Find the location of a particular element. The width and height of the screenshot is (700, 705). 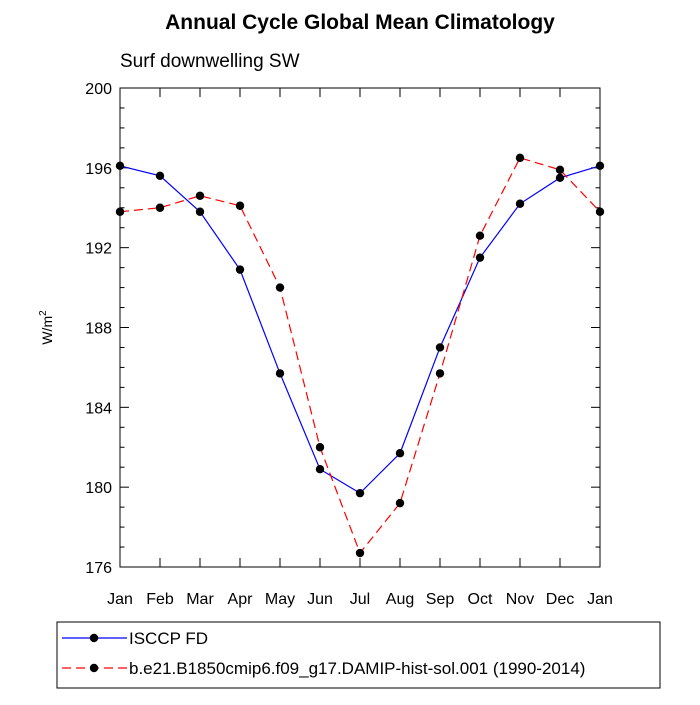

x-tick-label: Jul is located at coordinates (360, 599).